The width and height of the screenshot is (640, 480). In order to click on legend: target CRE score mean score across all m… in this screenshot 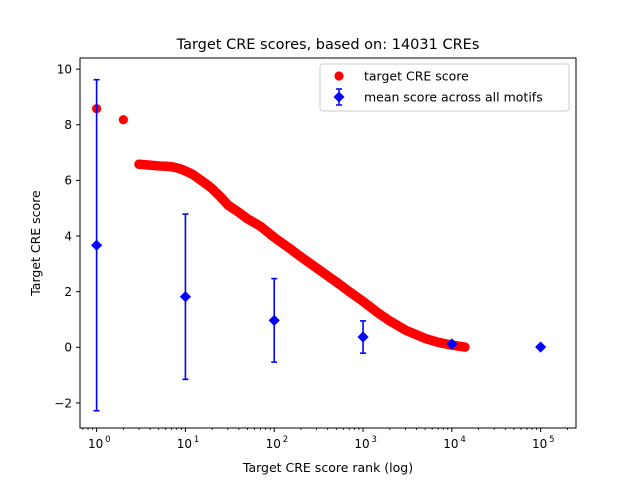, I will do `click(444, 87)`.